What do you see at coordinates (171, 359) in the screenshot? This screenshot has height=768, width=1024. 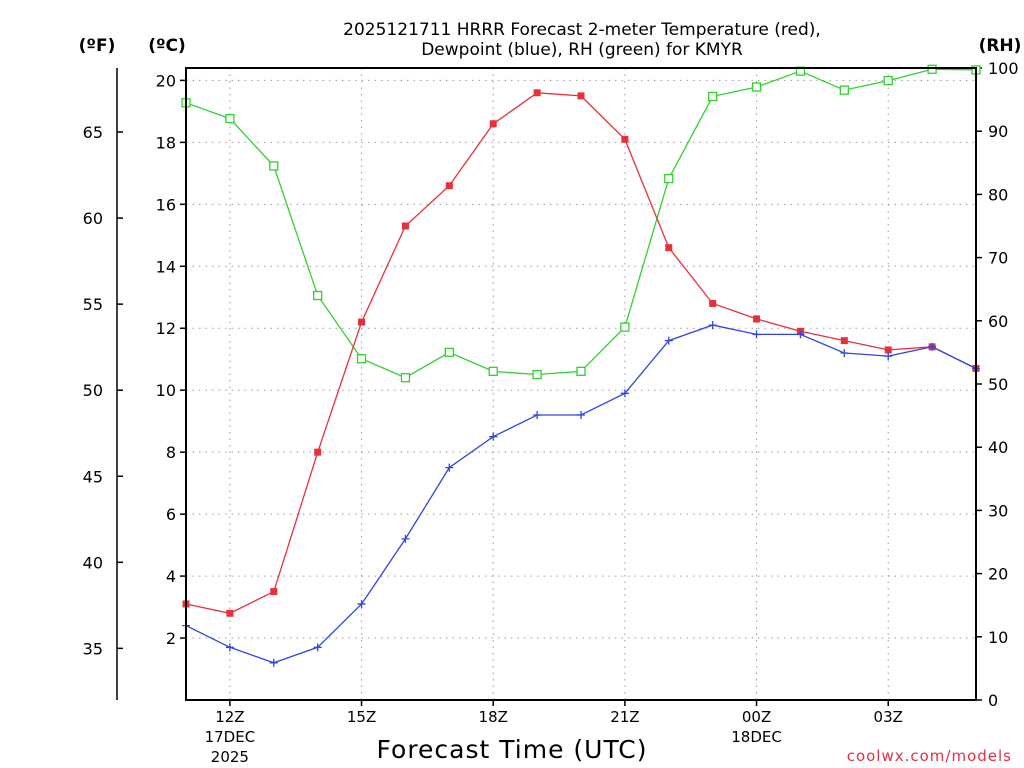 I see `celsius-ticks: 2 4 6 8 10 12 14 16 18 20` at bounding box center [171, 359].